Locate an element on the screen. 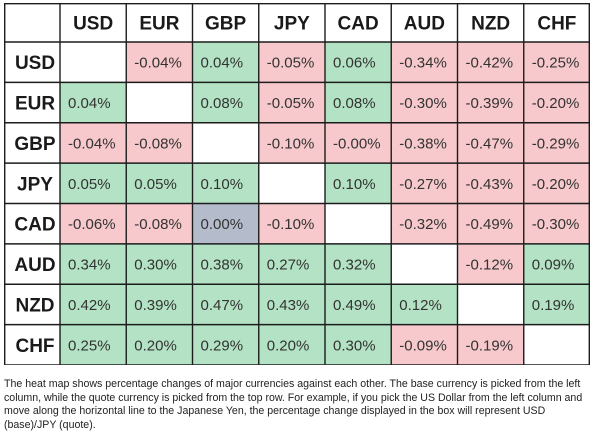 The image size is (595, 447). cell-chf-jpy is located at coordinates (291, 344).